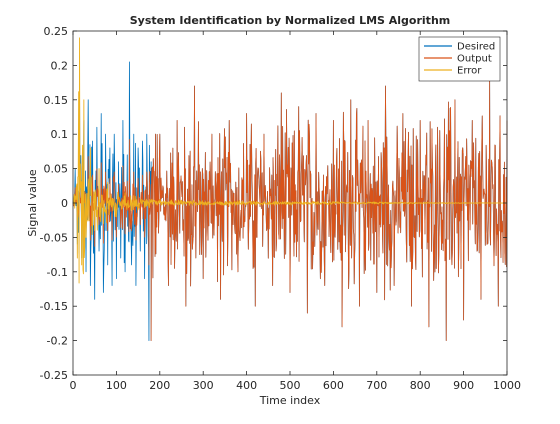 This screenshot has height=424, width=560. What do you see at coordinates (56, 100) in the screenshot?
I see `y-tick-label: 0.15` at bounding box center [56, 100].